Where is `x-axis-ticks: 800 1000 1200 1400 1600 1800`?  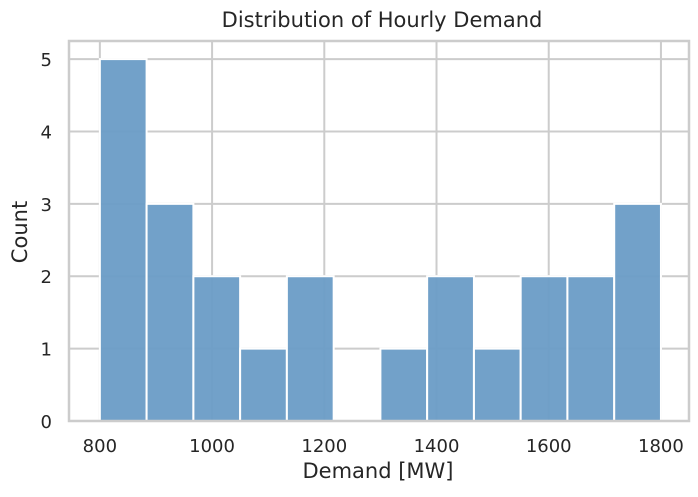
x-axis-ticks: 800 1000 1200 1400 1600 1800 is located at coordinates (383, 446).